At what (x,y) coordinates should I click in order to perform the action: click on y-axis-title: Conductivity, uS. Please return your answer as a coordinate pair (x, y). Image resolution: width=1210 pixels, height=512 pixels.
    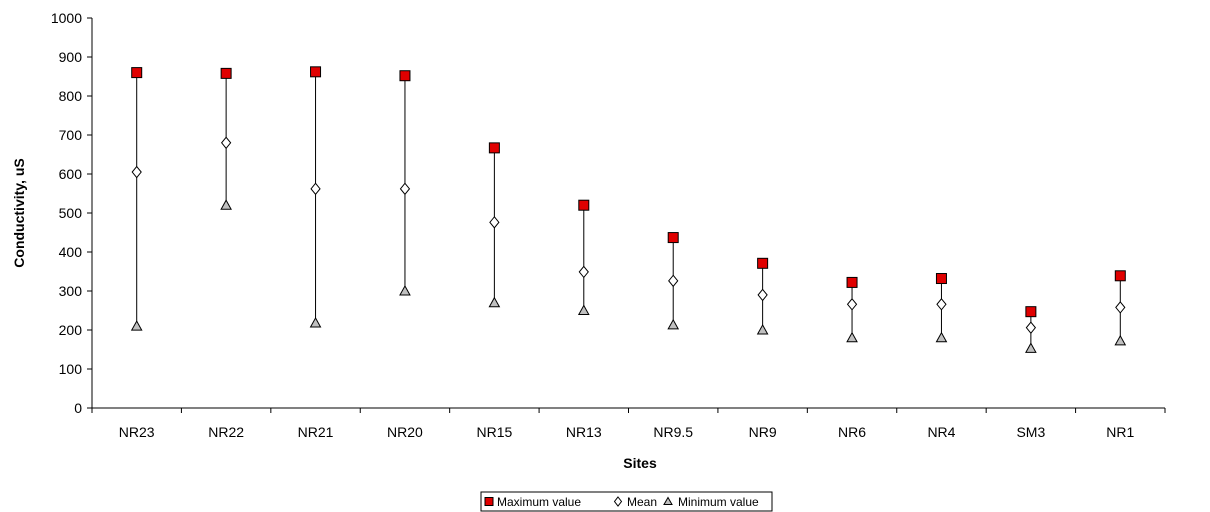
    Looking at the image, I should click on (19, 212).